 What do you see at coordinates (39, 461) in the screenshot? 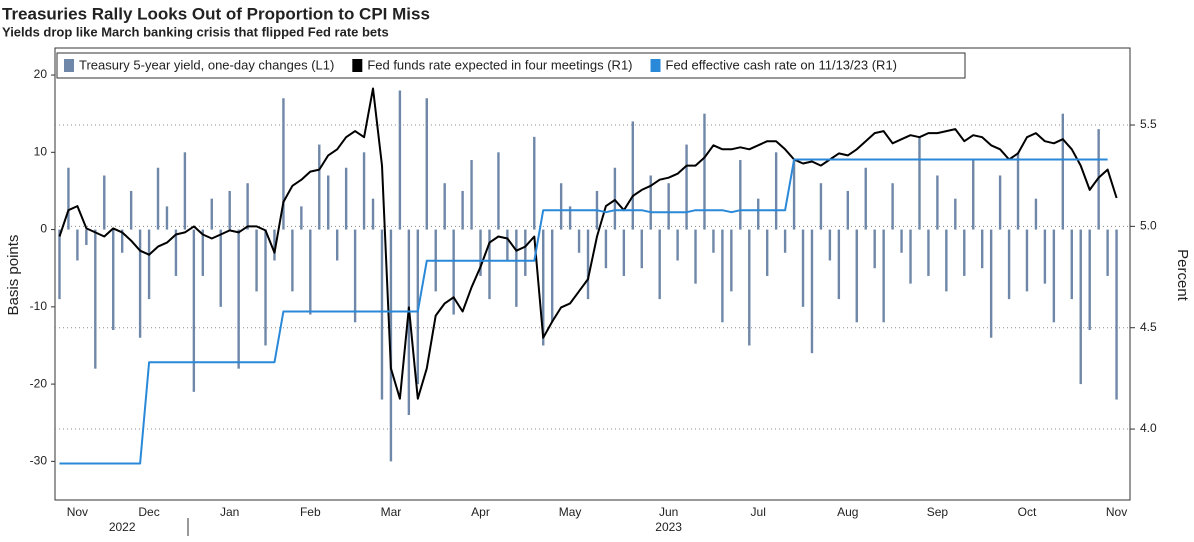
I see `y-tick-label: -30` at bounding box center [39, 461].